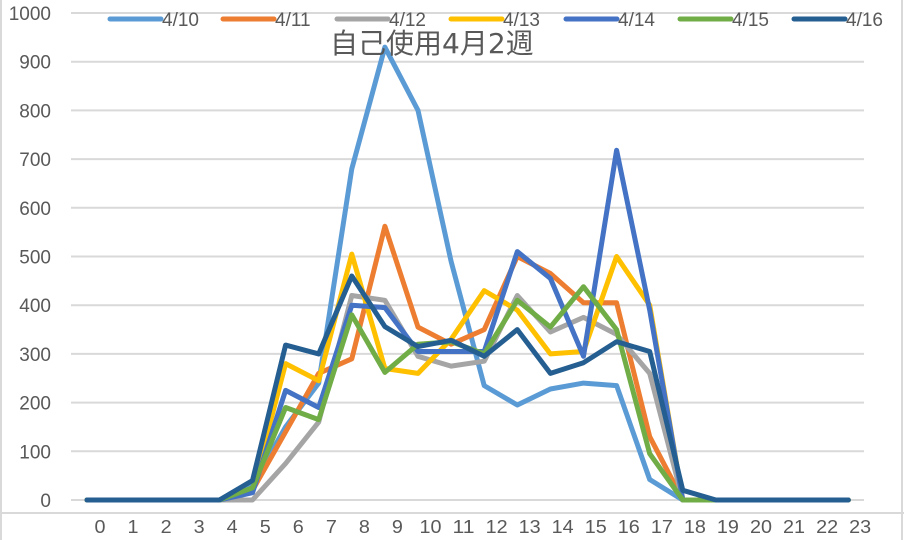  What do you see at coordinates (864, 20) in the screenshot?
I see `legend-label: 4/16` at bounding box center [864, 20].